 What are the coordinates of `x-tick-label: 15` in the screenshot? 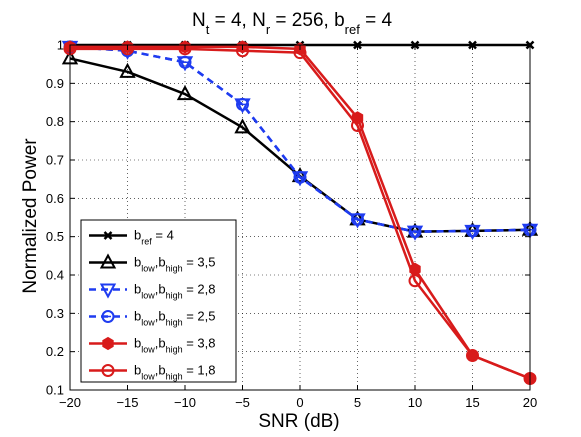 It's located at (472, 402).